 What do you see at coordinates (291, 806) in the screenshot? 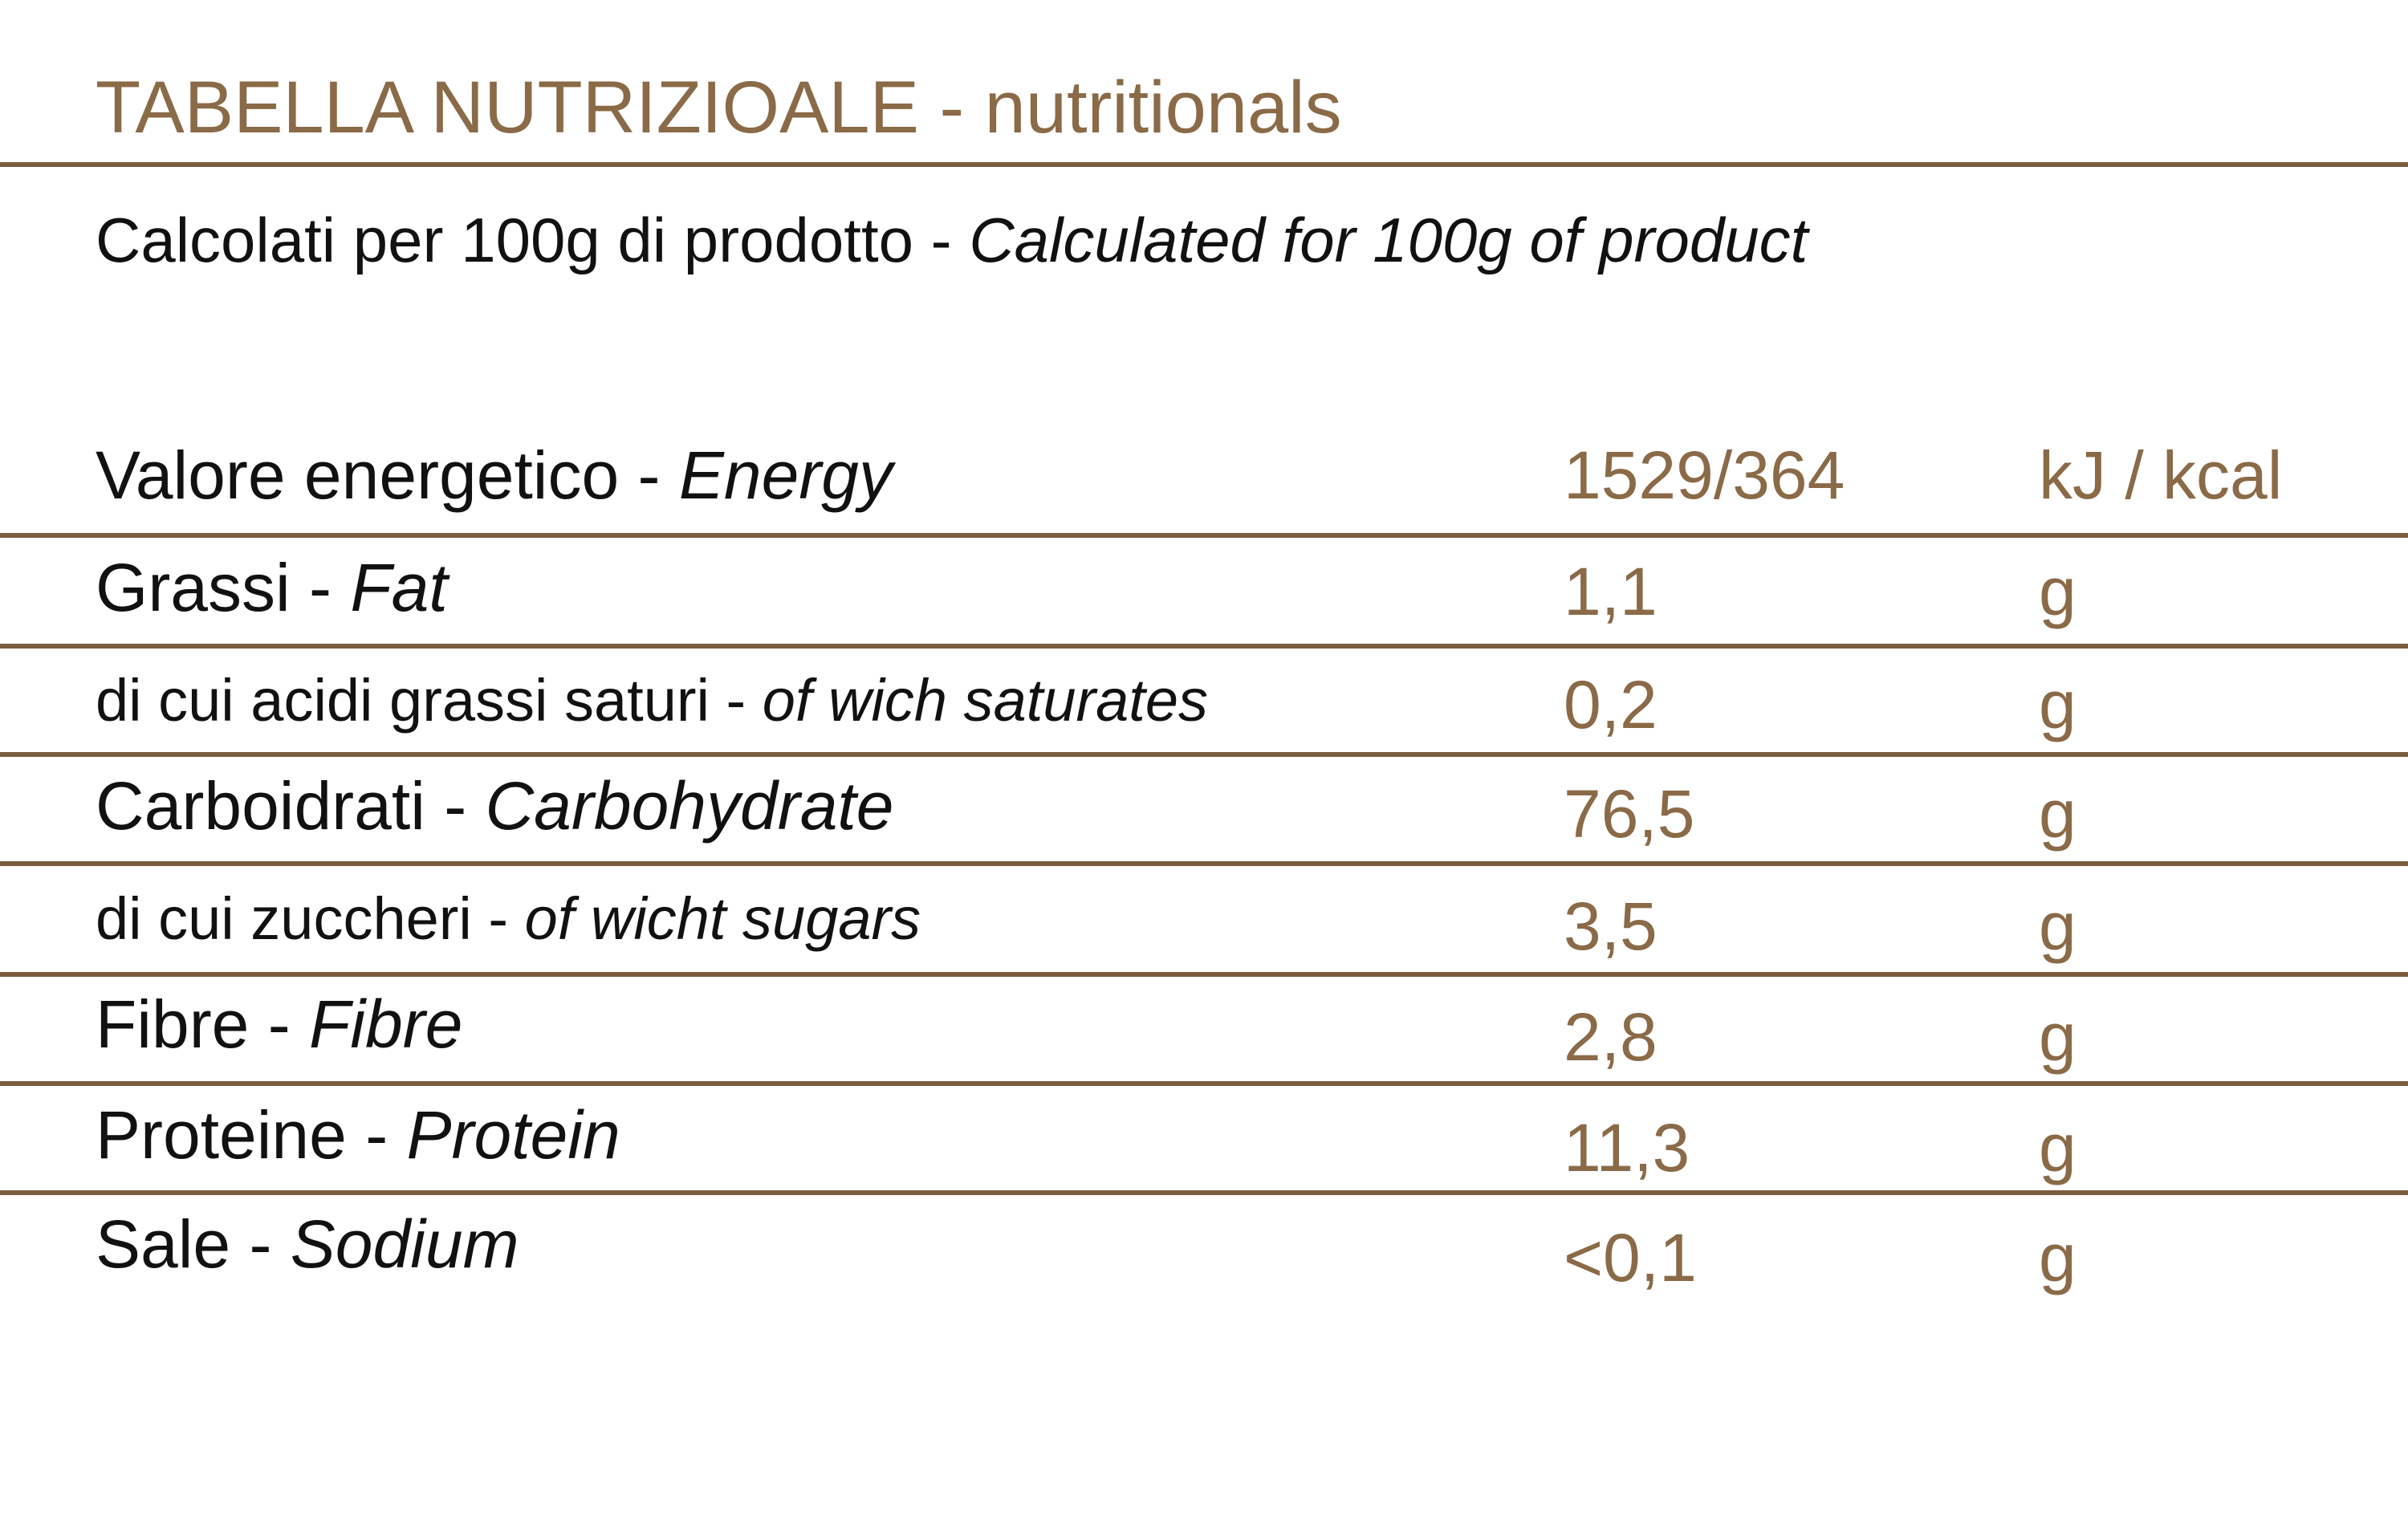
I see `label-it: Carboidrati -` at bounding box center [291, 806].